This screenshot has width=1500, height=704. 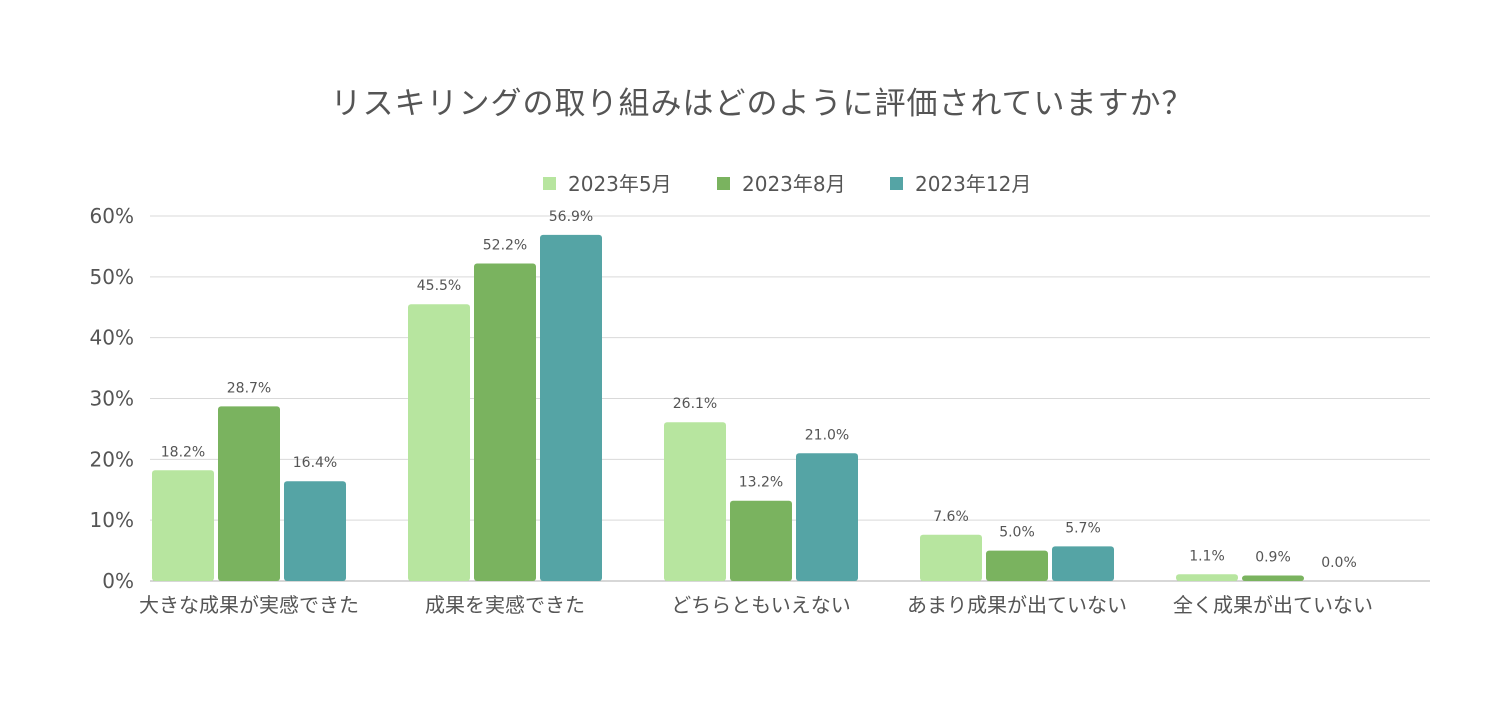 What do you see at coordinates (1339, 563) in the screenshot?
I see `data-label: 0.0%` at bounding box center [1339, 563].